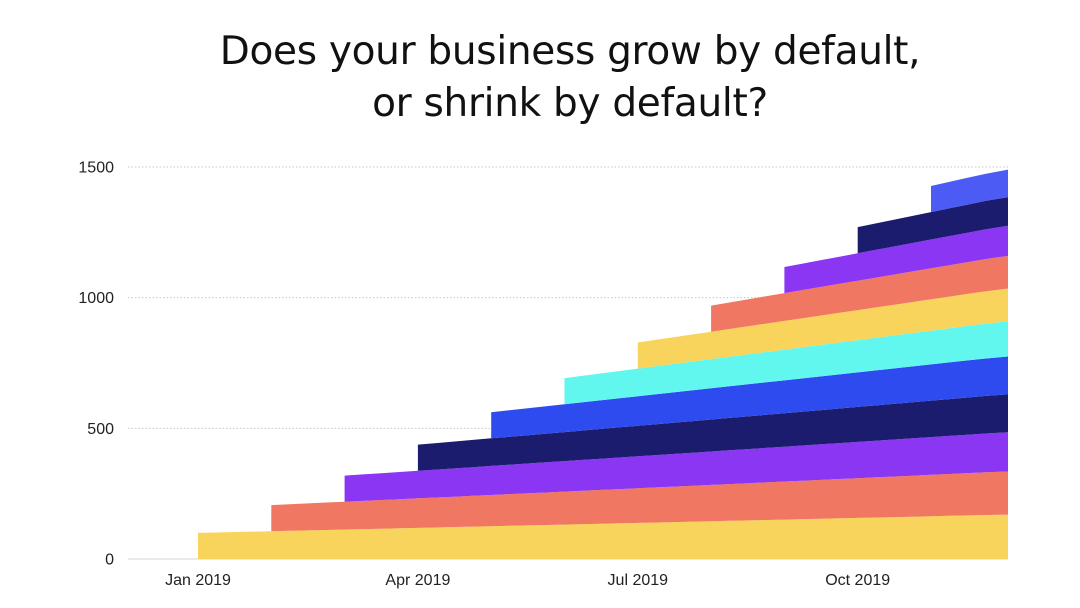  What do you see at coordinates (570, 51) in the screenshot?
I see `chart-title-line-1: Does your business grow by default,` at bounding box center [570, 51].